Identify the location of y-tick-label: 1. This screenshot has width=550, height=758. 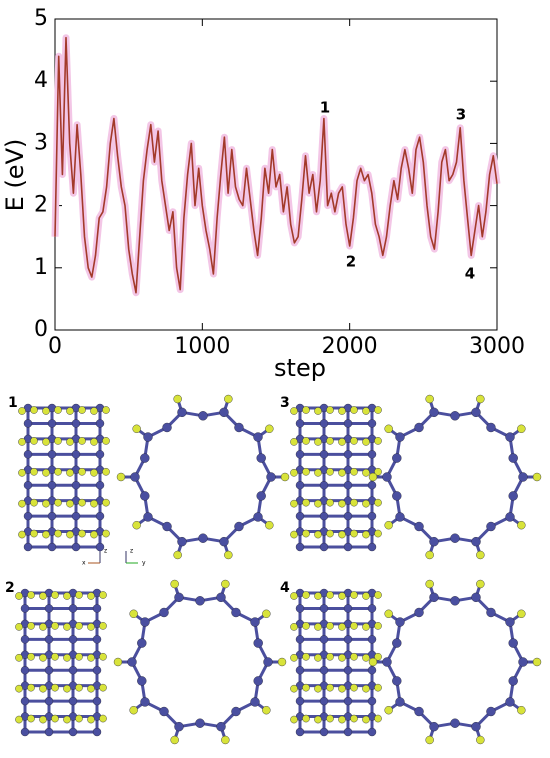
(41, 267).